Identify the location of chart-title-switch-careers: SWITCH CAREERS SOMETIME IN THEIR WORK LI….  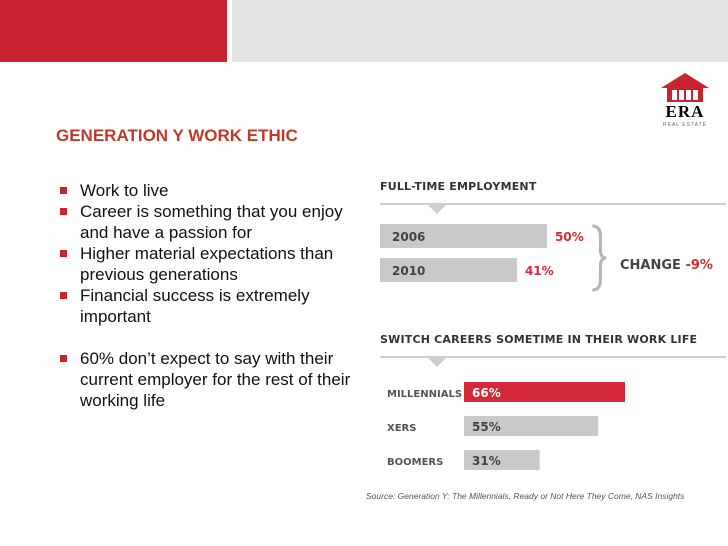
(539, 339).